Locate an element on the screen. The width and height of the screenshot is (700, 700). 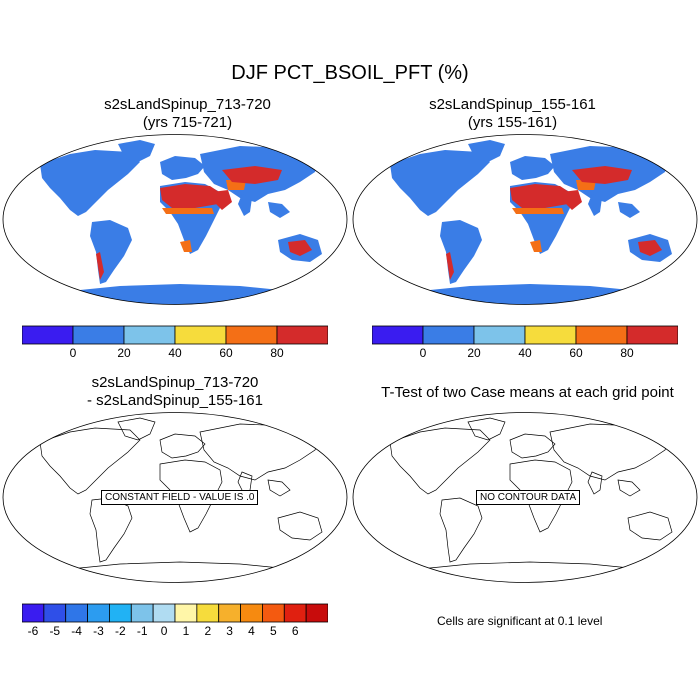
panel3-note: CONSTANT FIELD - VALUE IS .0 is located at coordinates (180, 497).